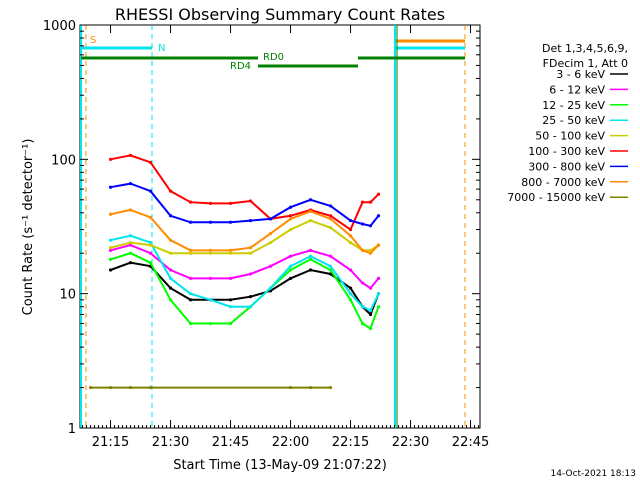 This screenshot has height=480, width=640. I want to click on x-tick-label: 22:15, so click(350, 442).